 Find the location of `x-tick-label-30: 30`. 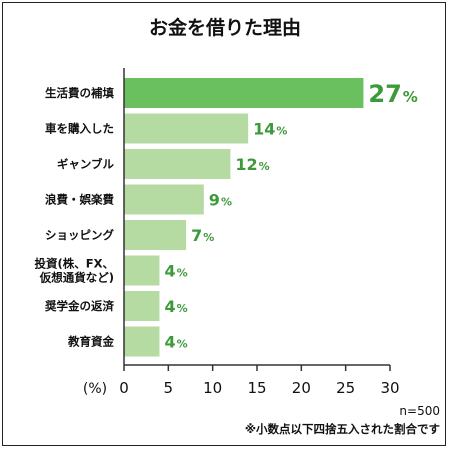

x-tick-label-30: 30 is located at coordinates (389, 388).